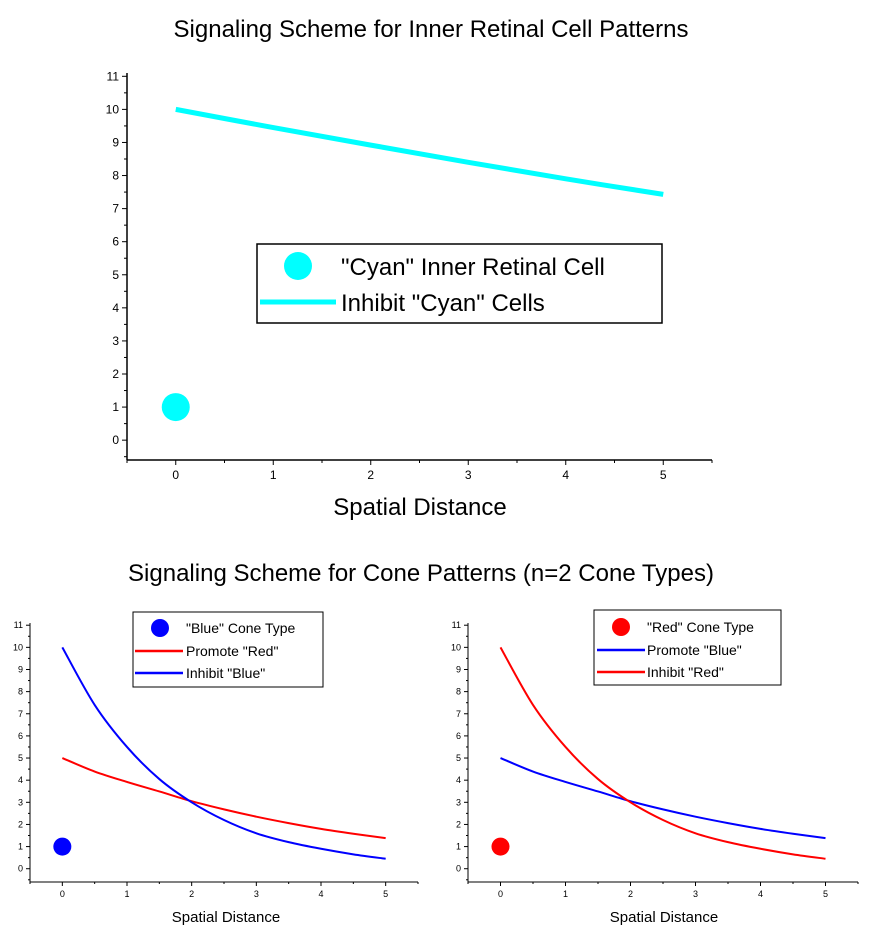 This screenshot has width=874, height=943. Describe the element at coordinates (298, 266) in the screenshot. I see `legend-cyan-marker` at that location.